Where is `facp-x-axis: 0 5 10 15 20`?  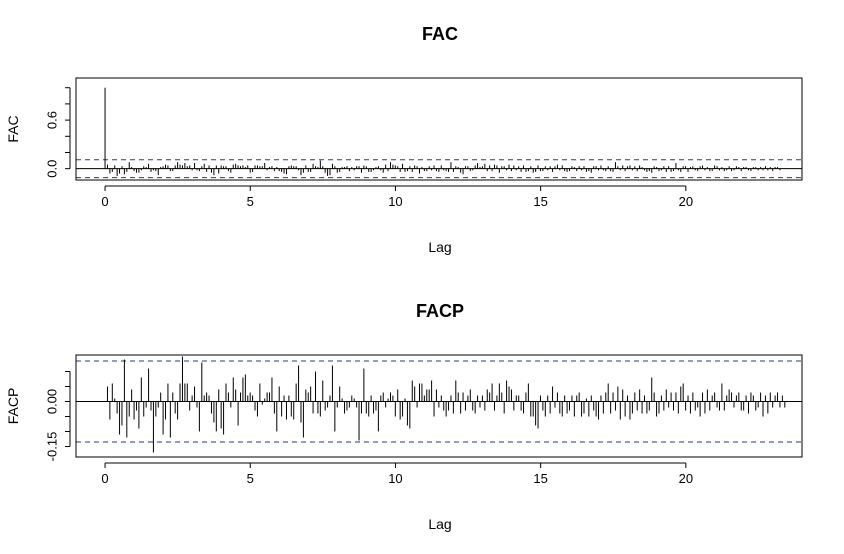
facp-x-axis: 0 5 10 15 20 is located at coordinates (397, 474).